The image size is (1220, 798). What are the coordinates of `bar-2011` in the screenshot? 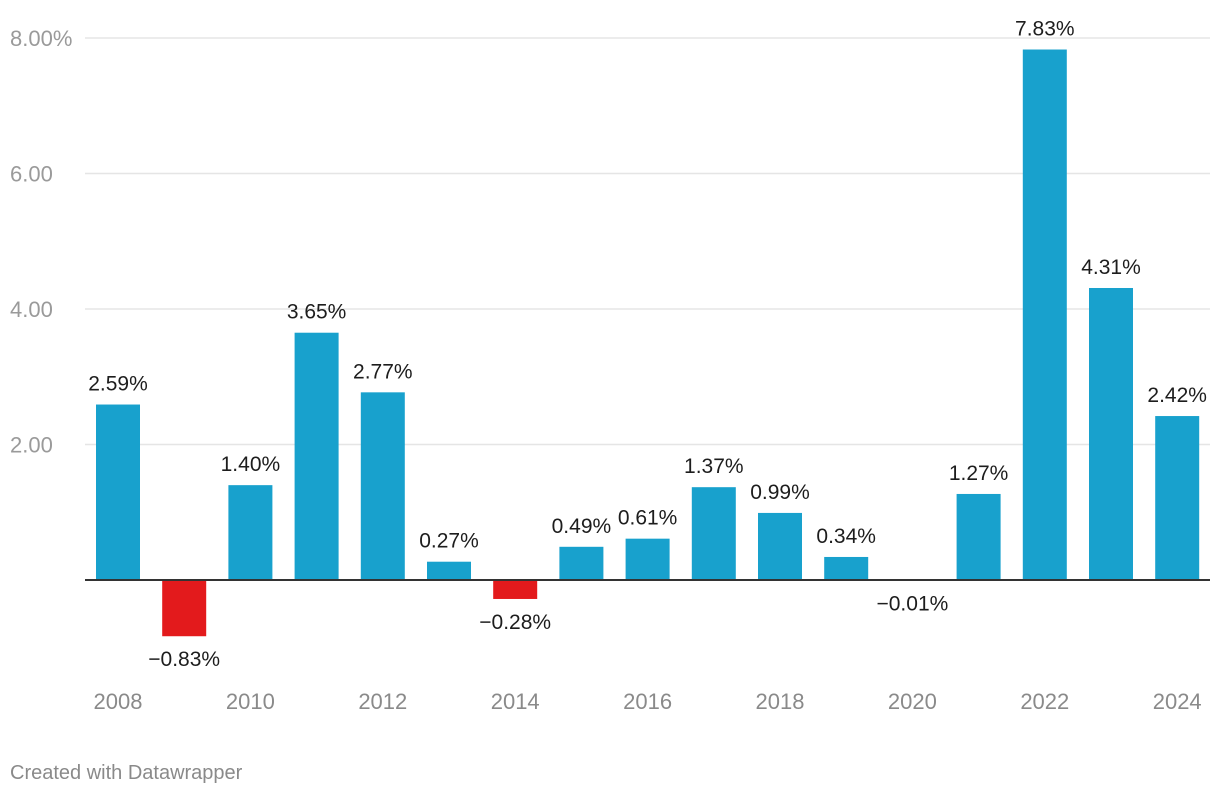 It's located at (316, 456).